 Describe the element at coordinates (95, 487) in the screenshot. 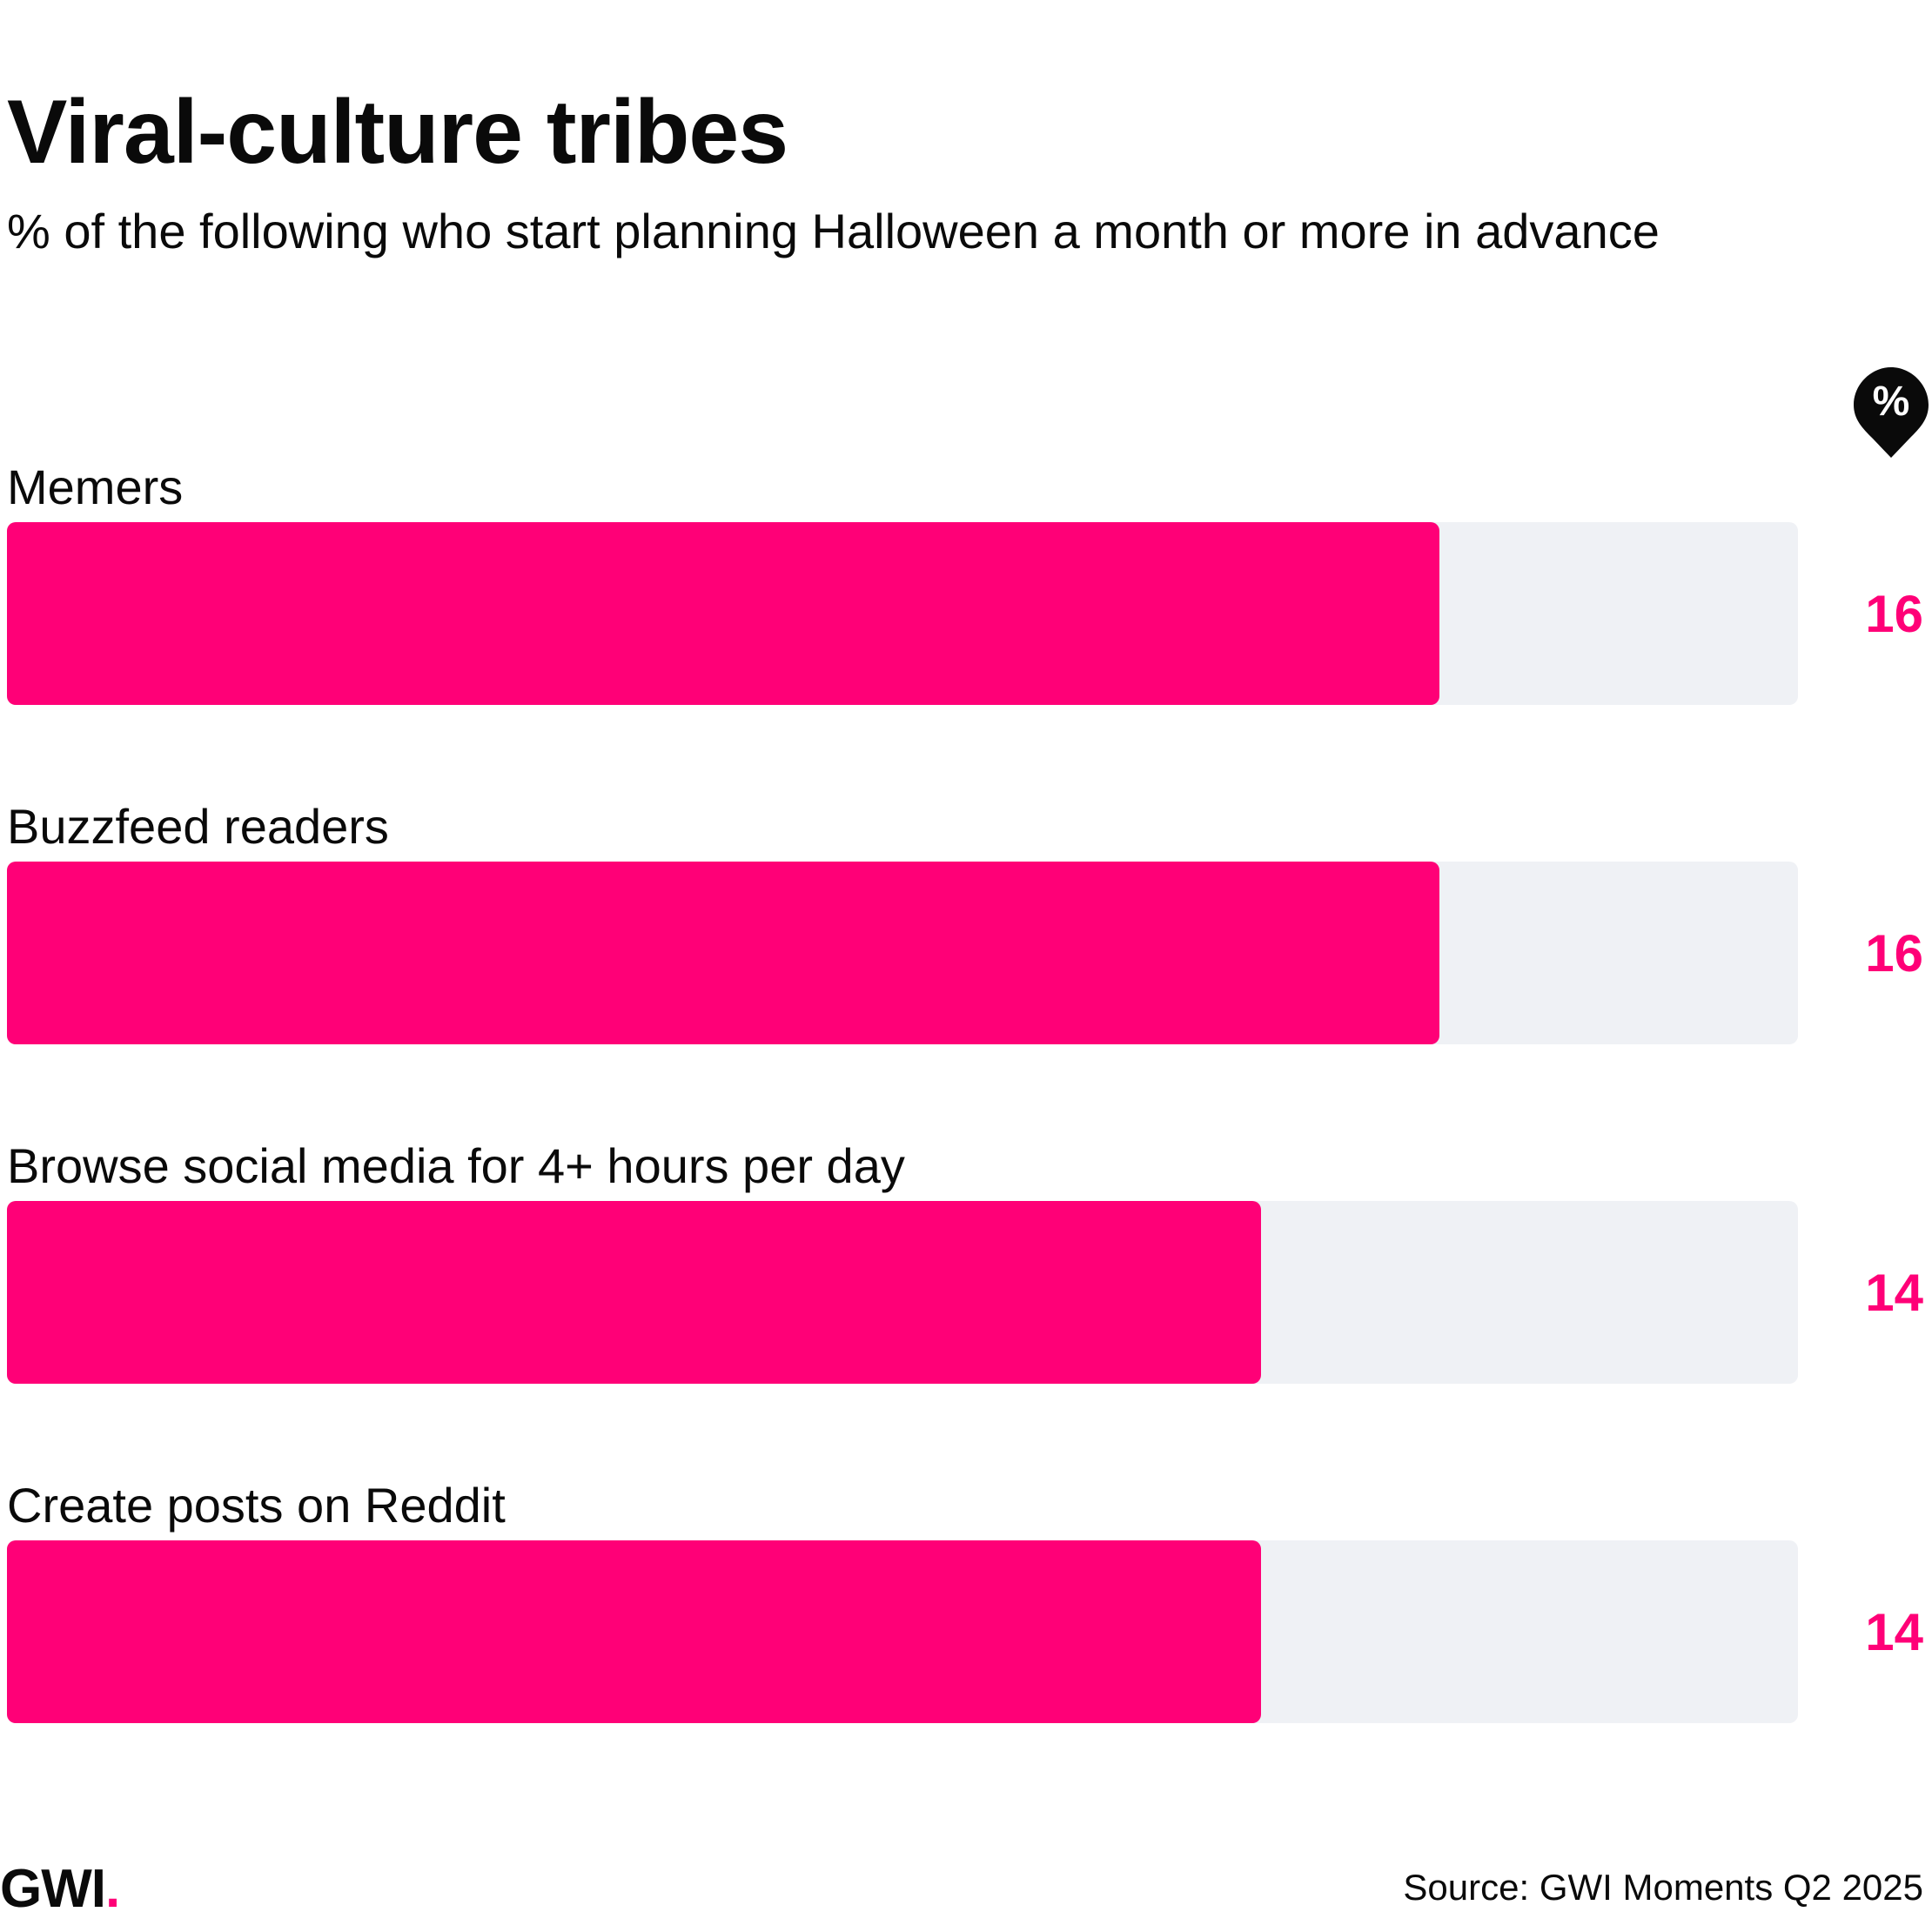

I see `bar-label: Memers` at that location.